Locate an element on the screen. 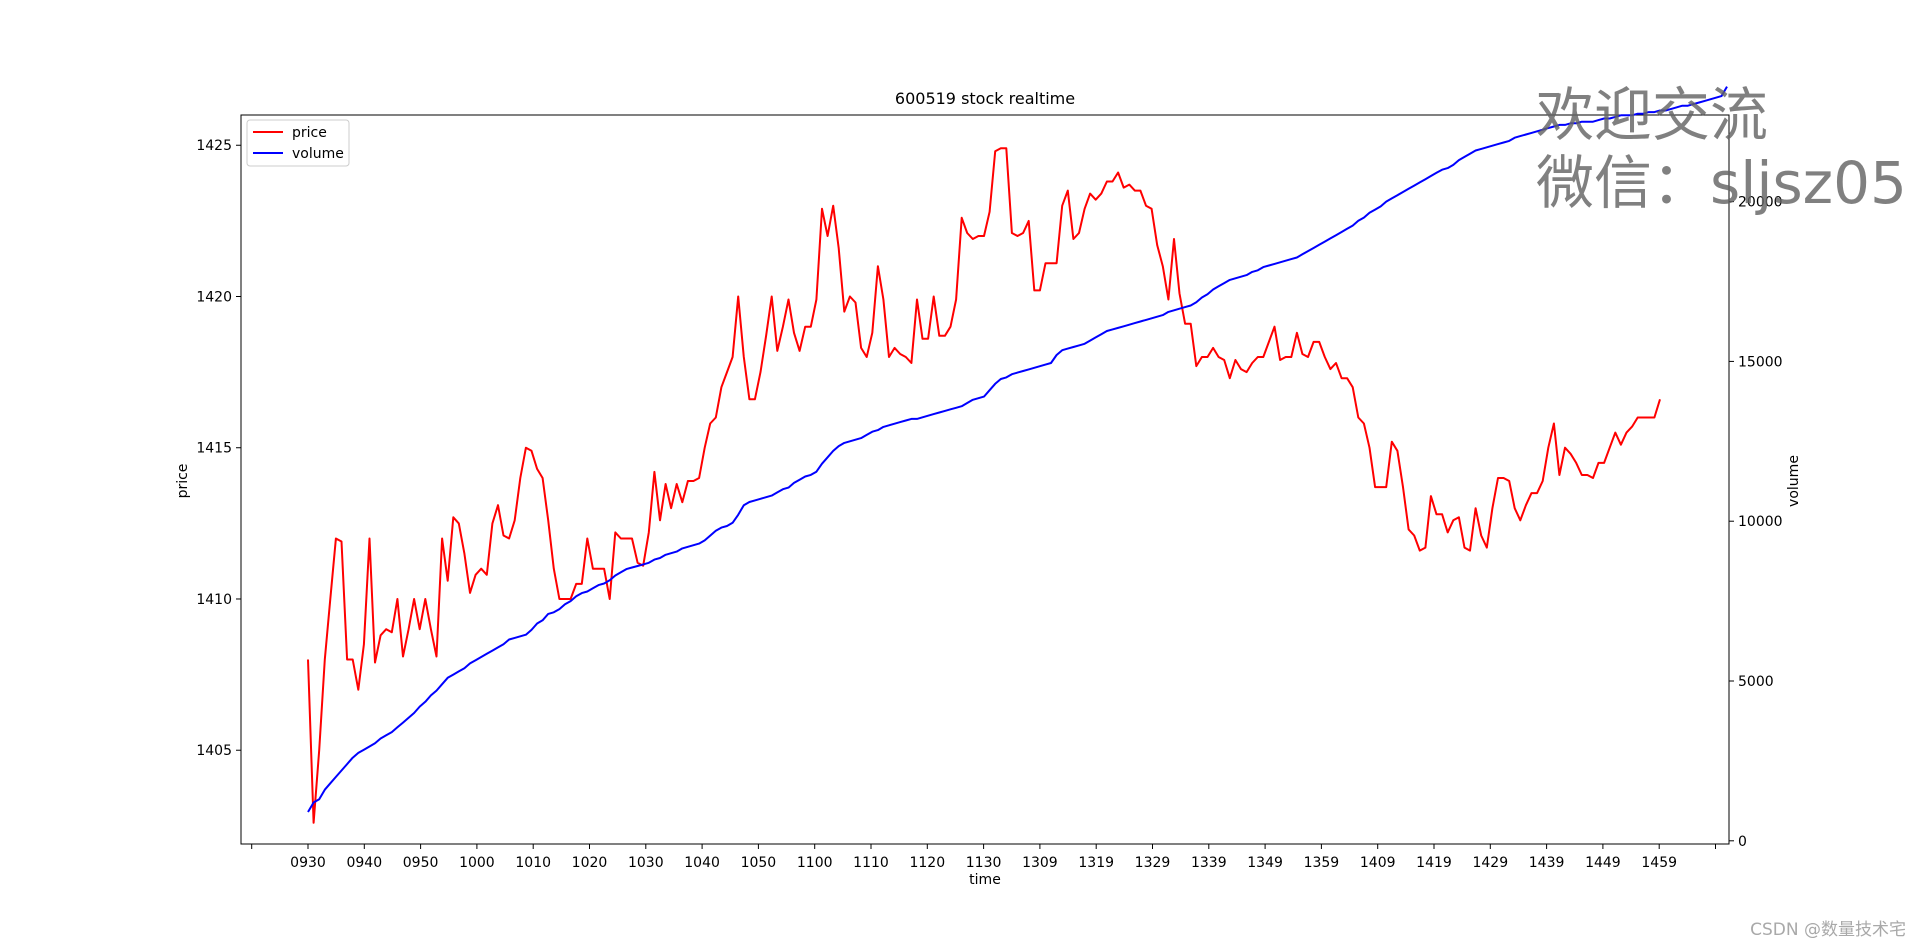 This screenshot has width=1920, height=948. x-tick-label: 1409 is located at coordinates (1378, 863).